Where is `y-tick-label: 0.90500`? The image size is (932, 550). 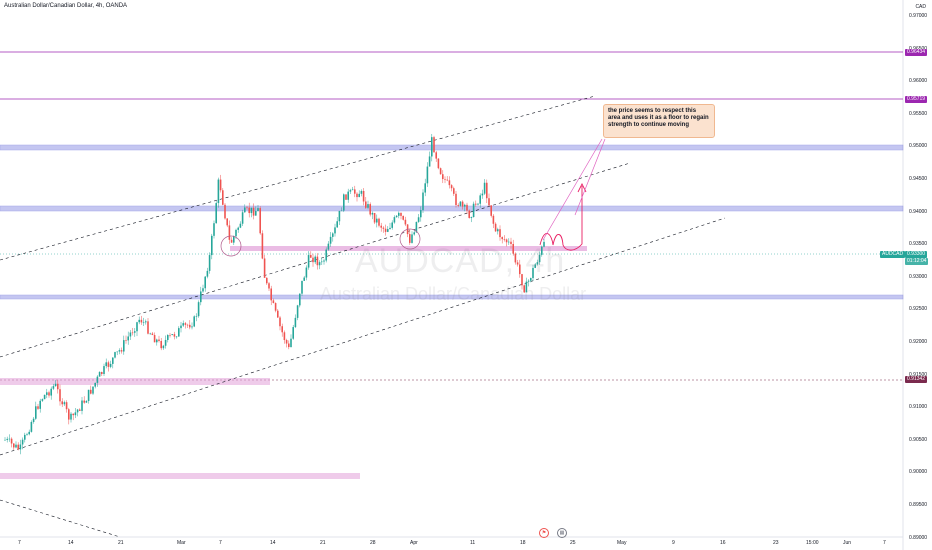
y-tick-label: 0.90500 is located at coordinates (918, 439).